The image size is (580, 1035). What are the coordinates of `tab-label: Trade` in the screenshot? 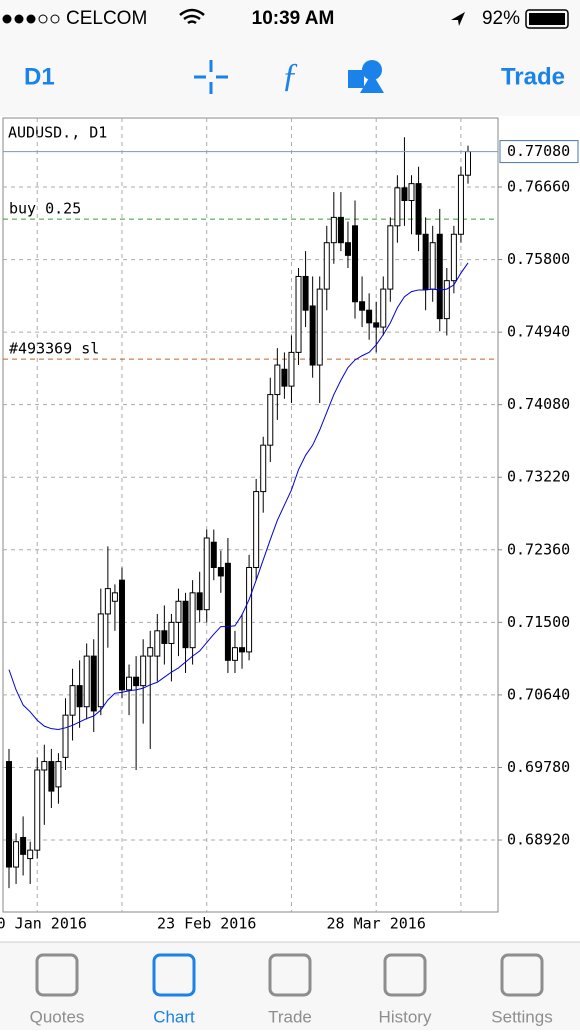 It's located at (290, 1016).